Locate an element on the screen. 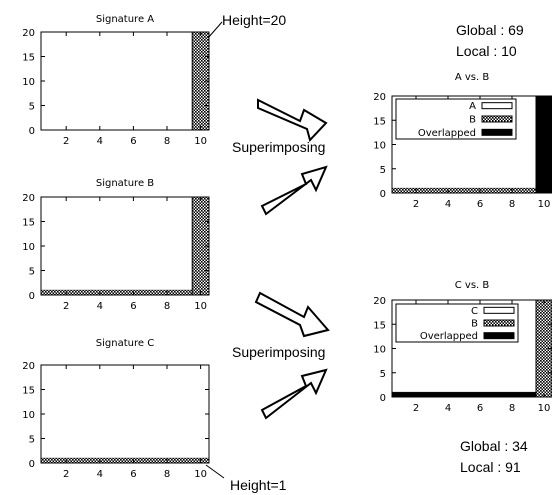 This screenshot has width=552, height=495. chart-sig-c: Signature C 0 5 10 15 20 2 4 6 8 10 is located at coordinates (116, 409).